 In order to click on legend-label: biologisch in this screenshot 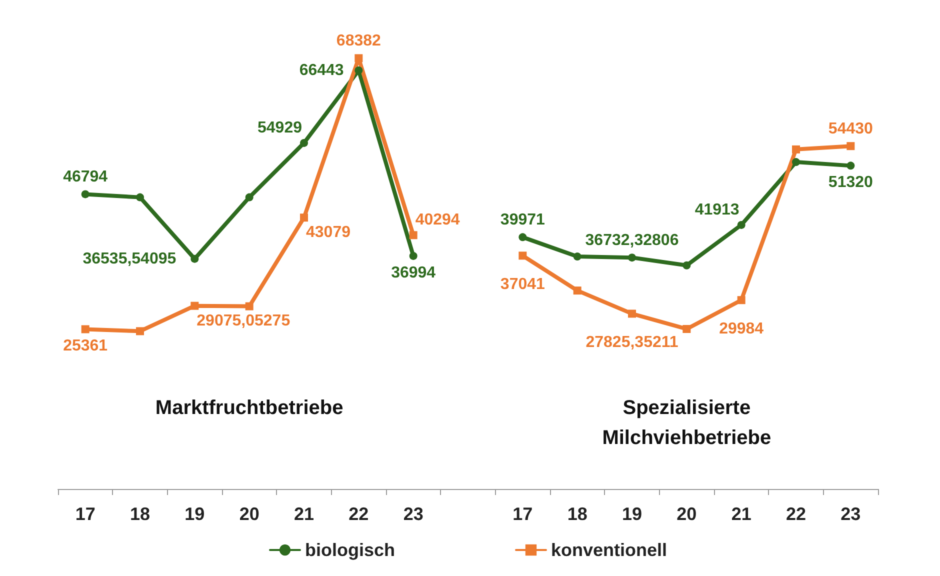, I will do `click(349, 550)`.